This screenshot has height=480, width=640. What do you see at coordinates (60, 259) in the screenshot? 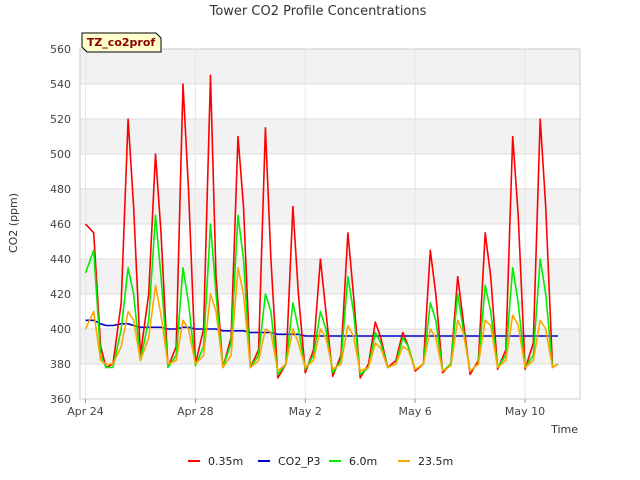
I see `y-tick-label: 440` at bounding box center [60, 259].